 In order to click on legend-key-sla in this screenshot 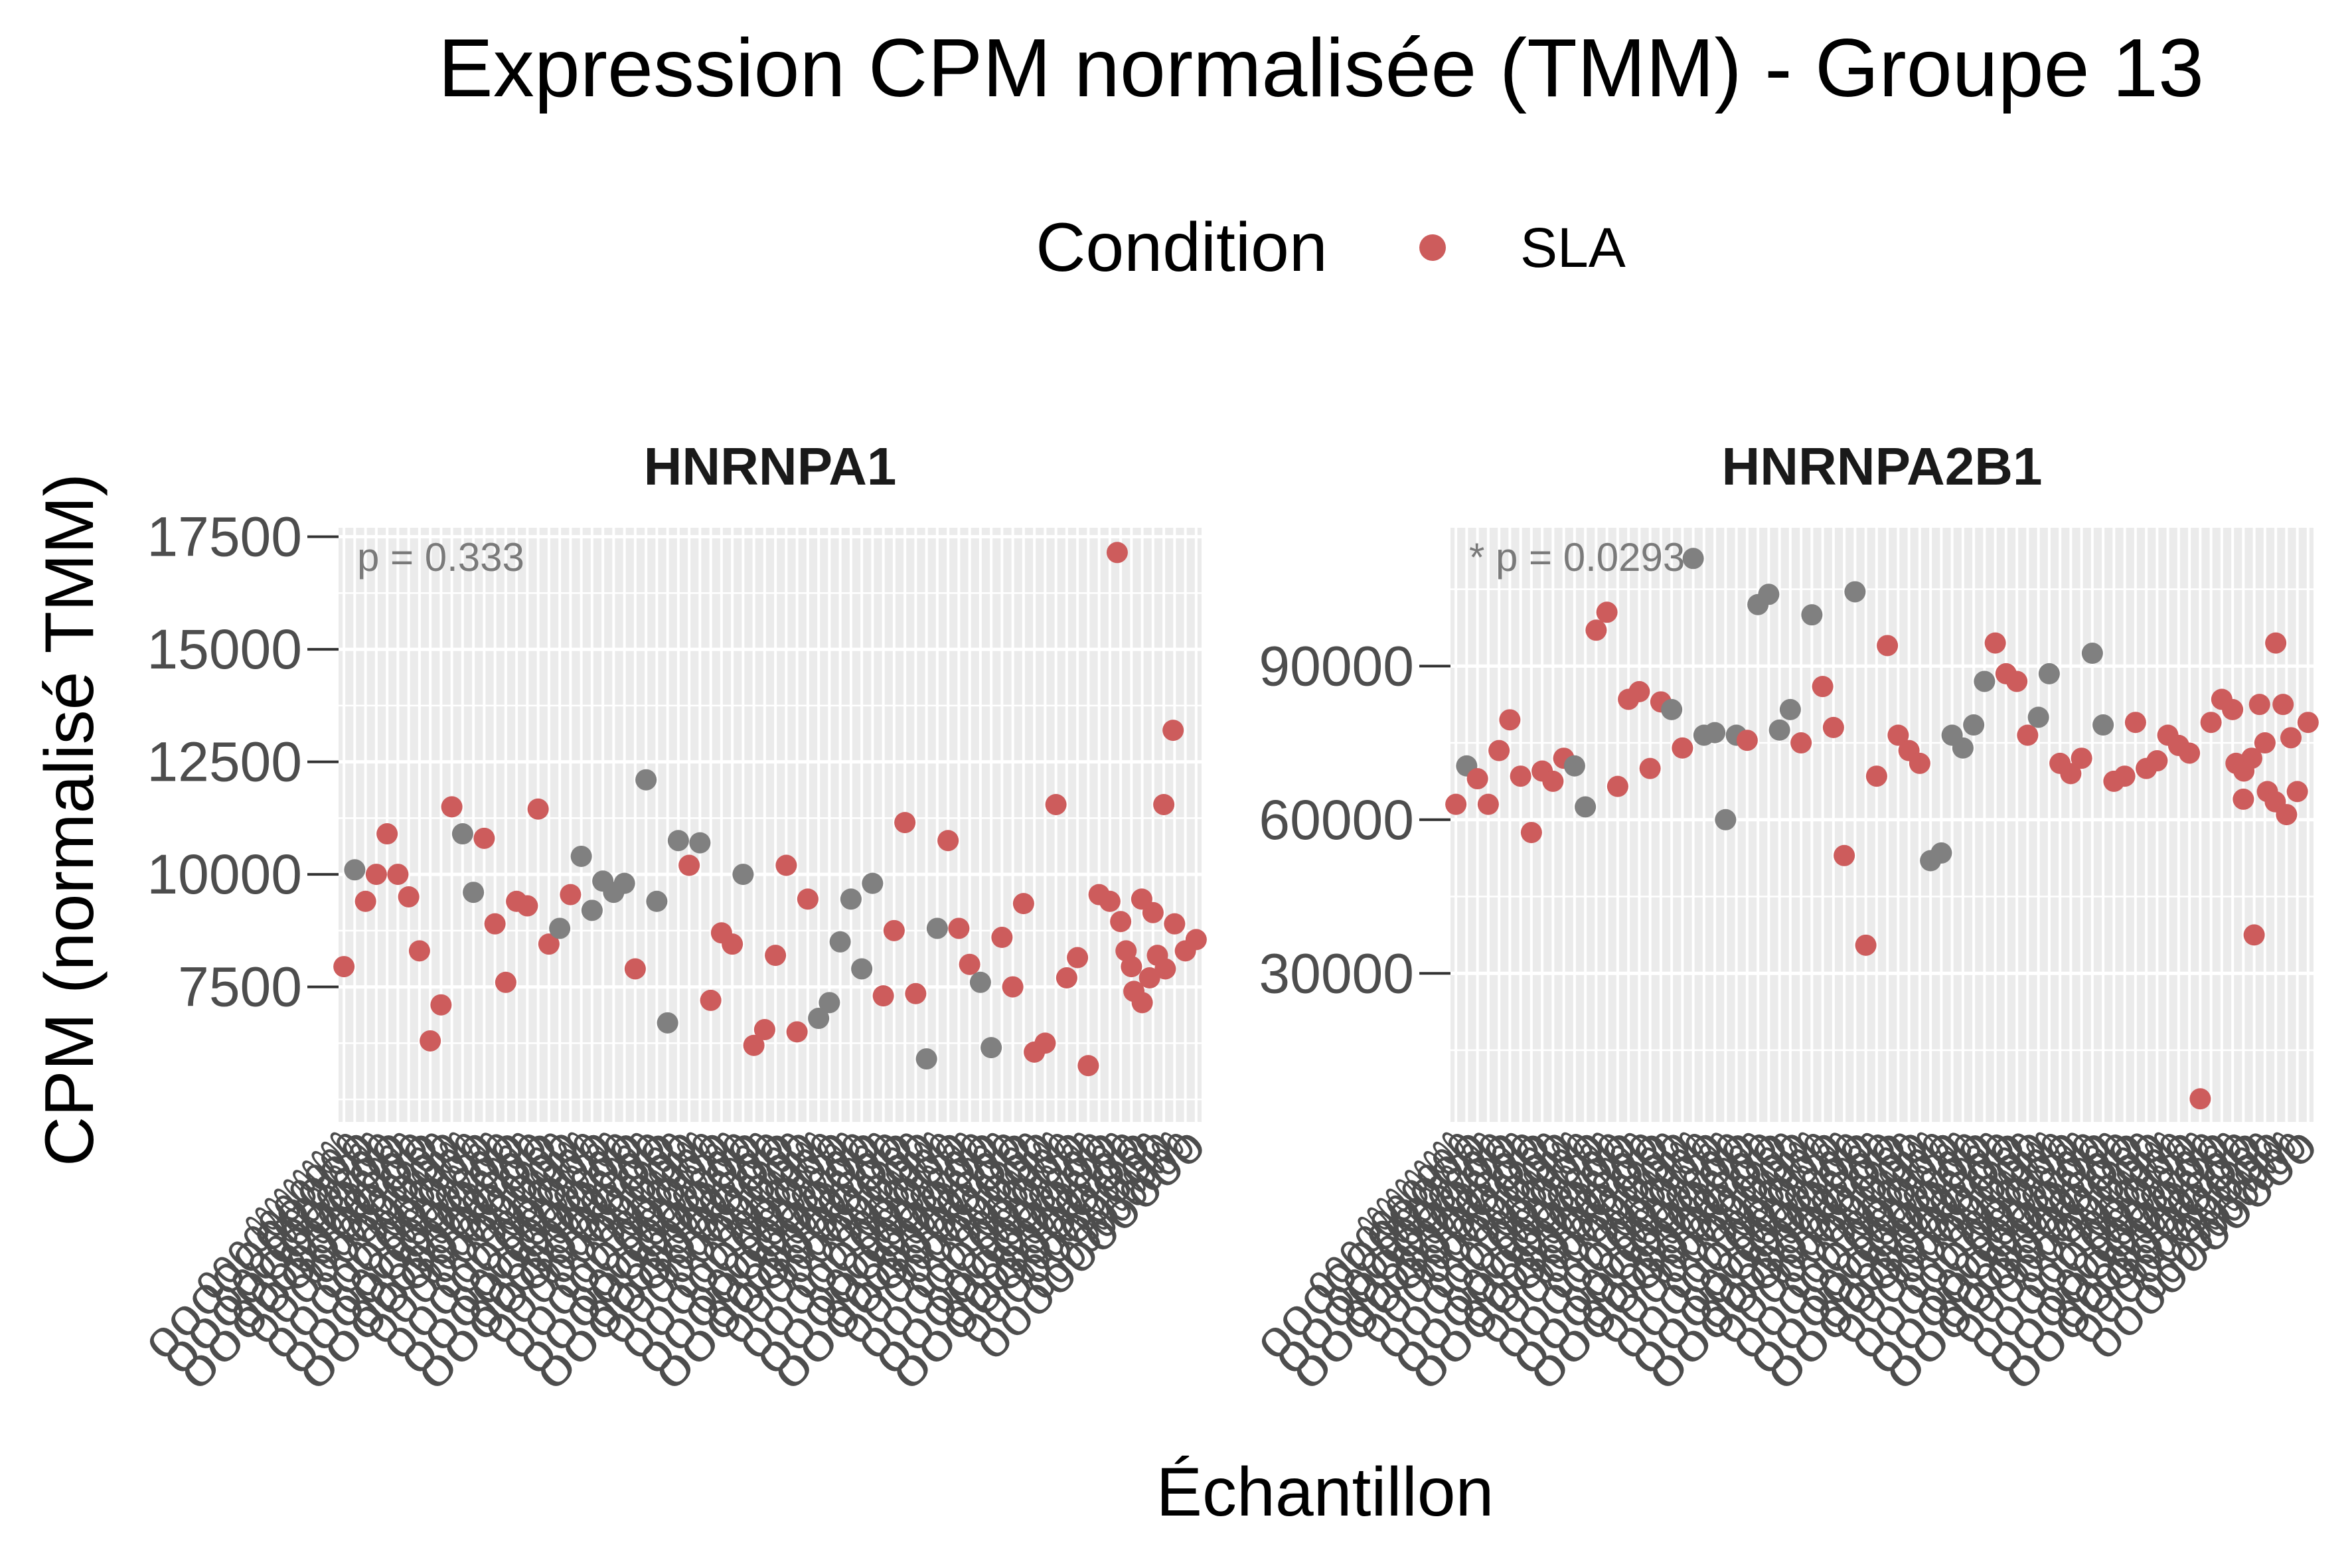, I will do `click(1433, 247)`.